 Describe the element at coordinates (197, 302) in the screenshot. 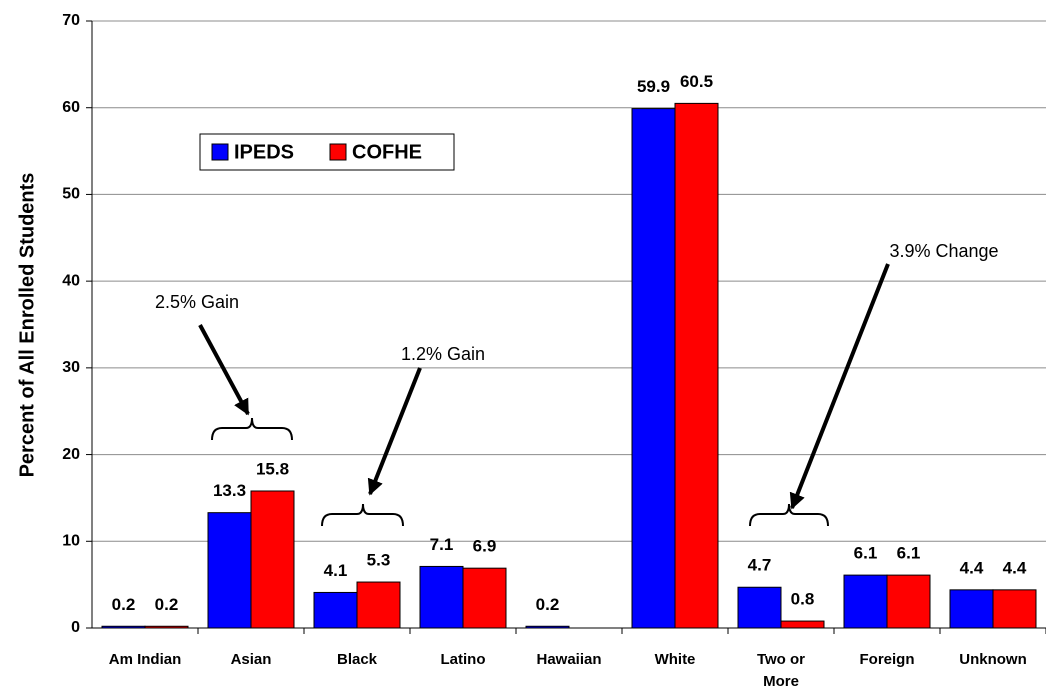

I see `annotation: 2.5% Gain` at that location.